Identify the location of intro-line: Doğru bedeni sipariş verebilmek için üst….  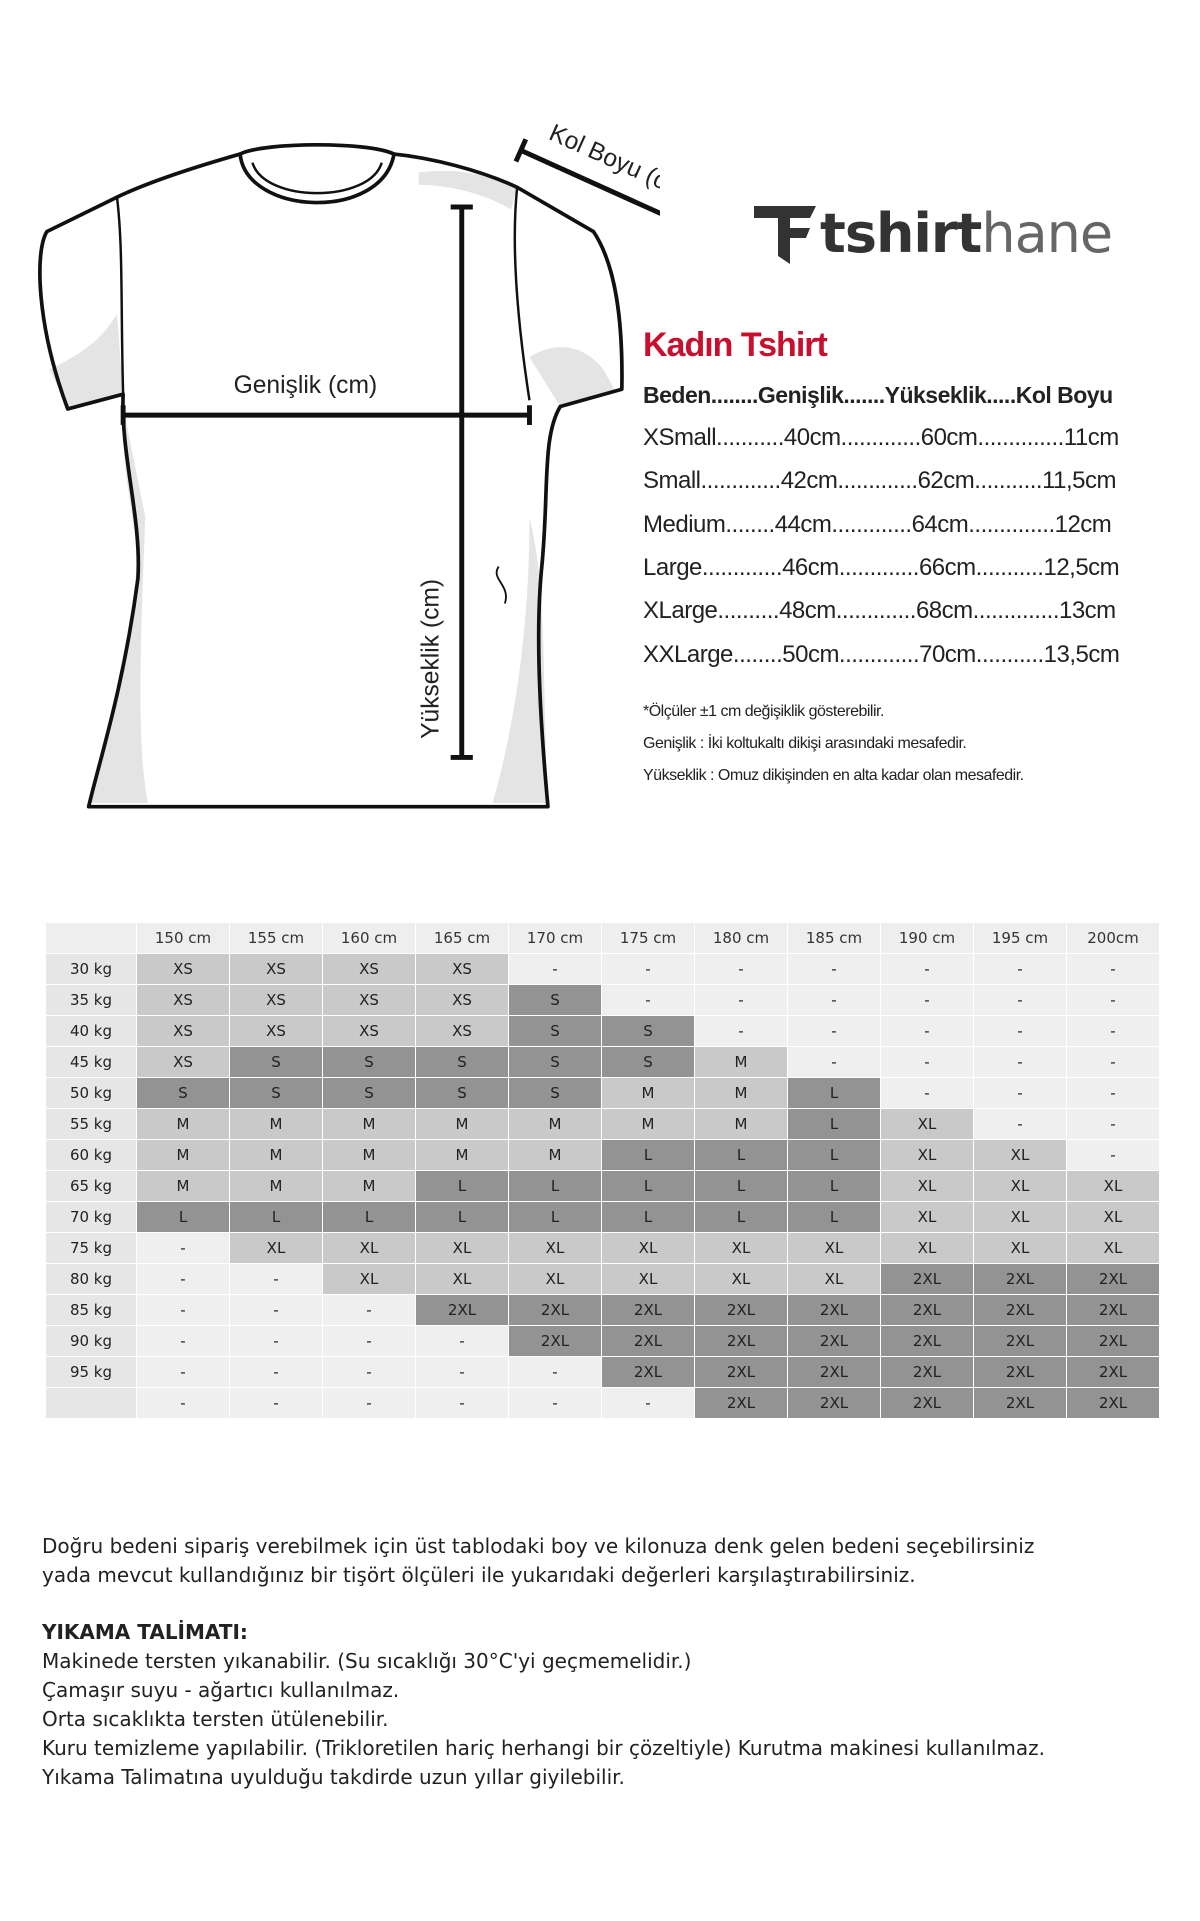
(538, 1546).